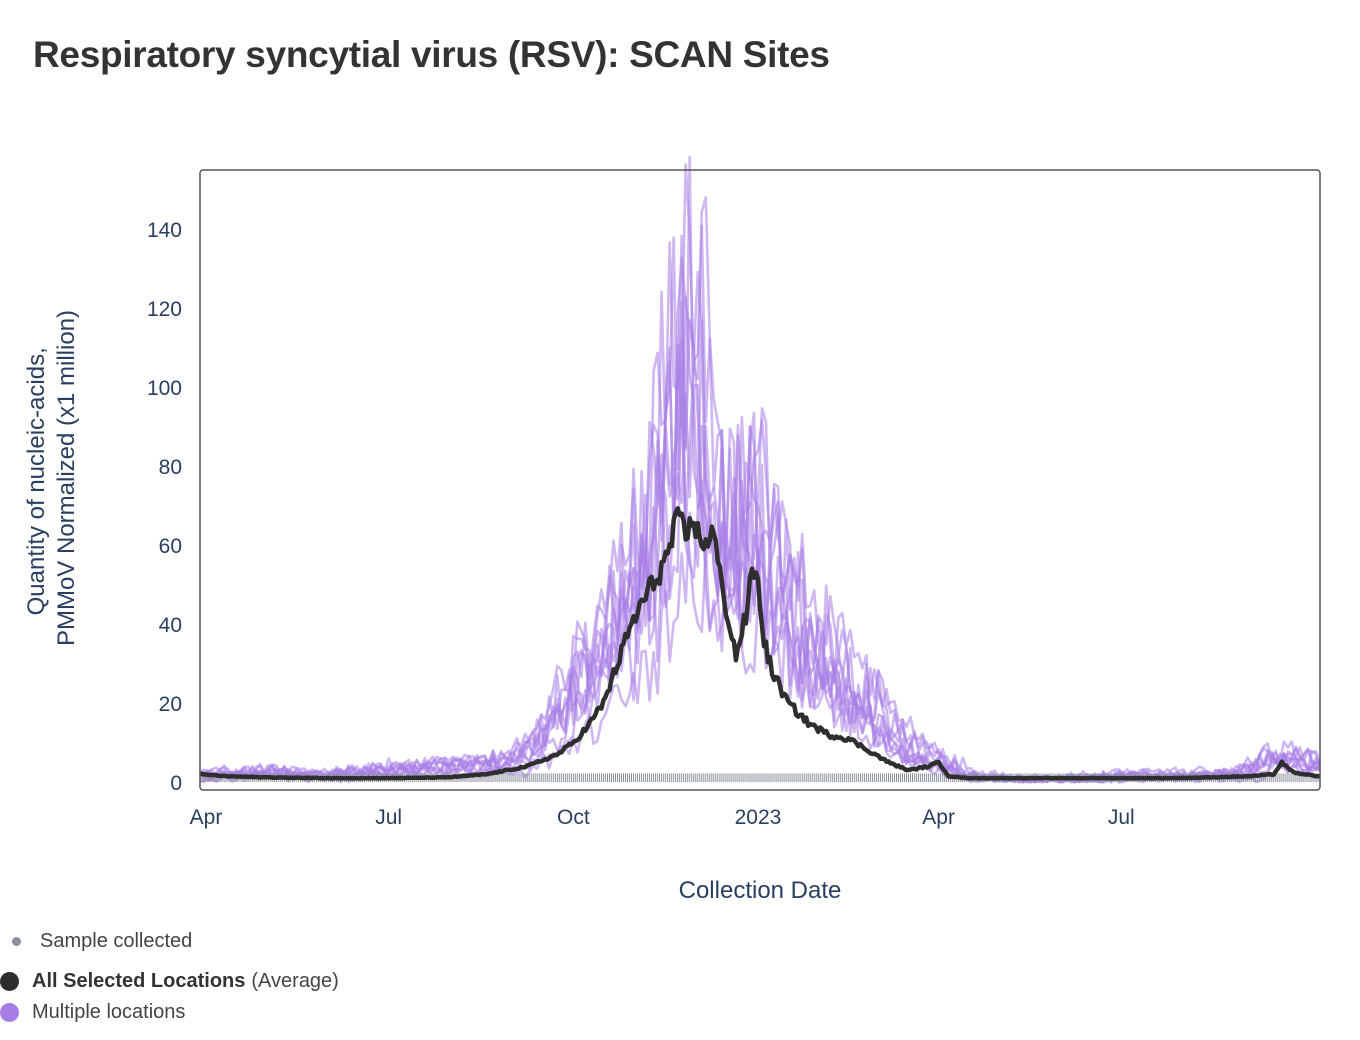 This screenshot has width=1360, height=1040. What do you see at coordinates (139, 981) in the screenshot?
I see `legend-label-average: All Selected Locations` at bounding box center [139, 981].